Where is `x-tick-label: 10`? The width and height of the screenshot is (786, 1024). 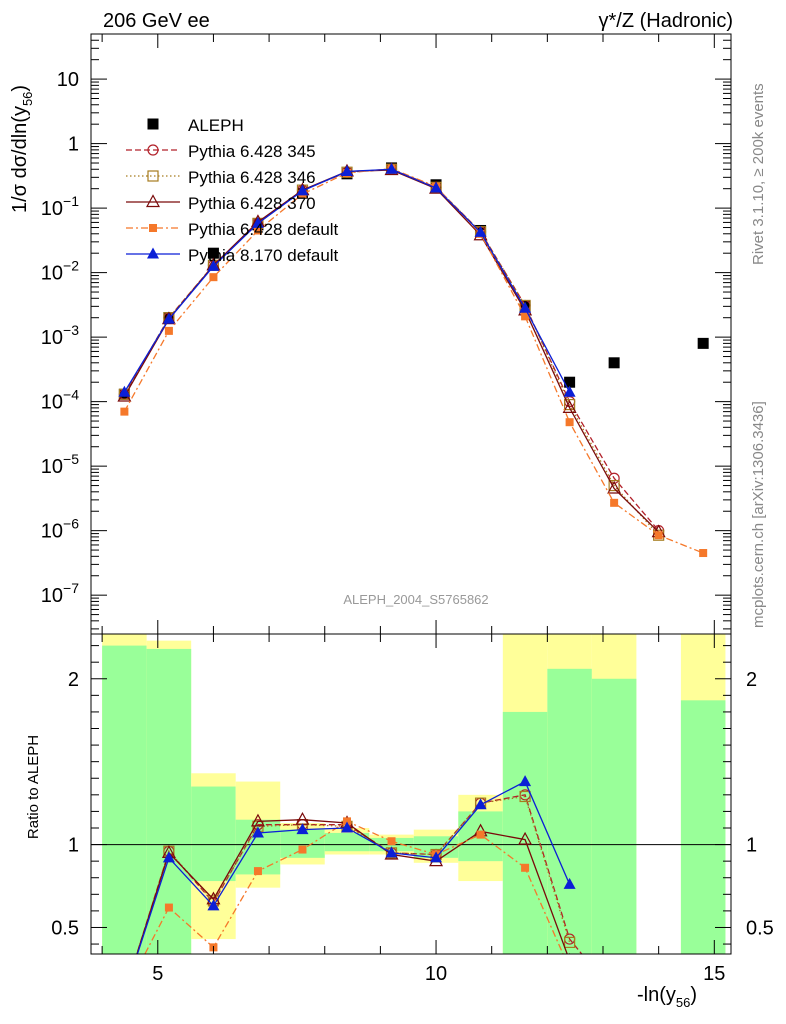 x-tick-label: 10 is located at coordinates (436, 974).